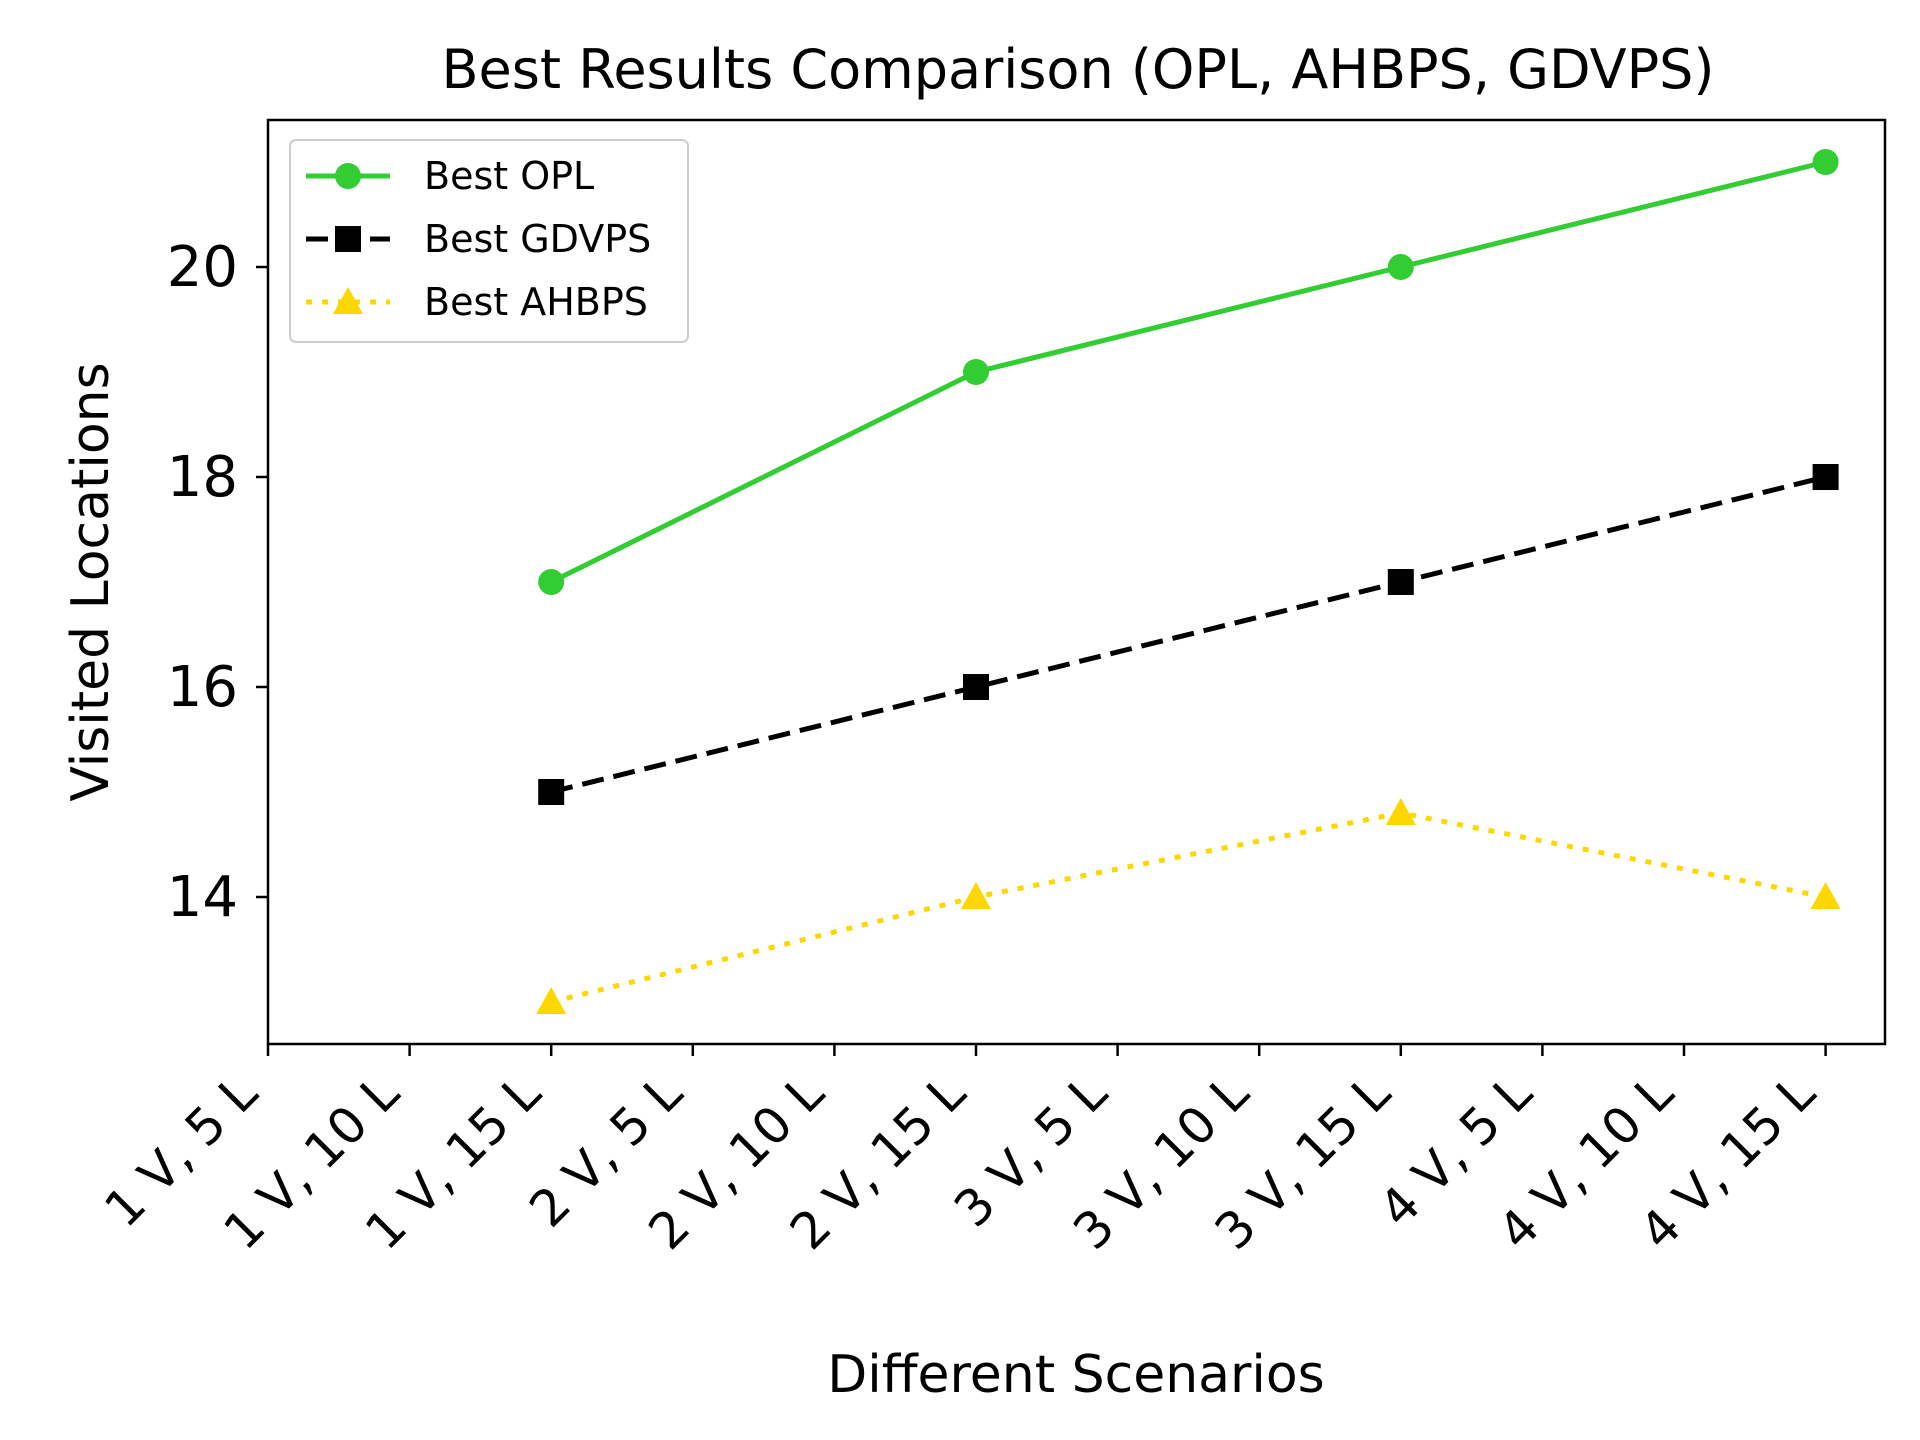 The width and height of the screenshot is (1920, 1440). What do you see at coordinates (91, 581) in the screenshot?
I see `y-axis-label: Visited Locations` at bounding box center [91, 581].